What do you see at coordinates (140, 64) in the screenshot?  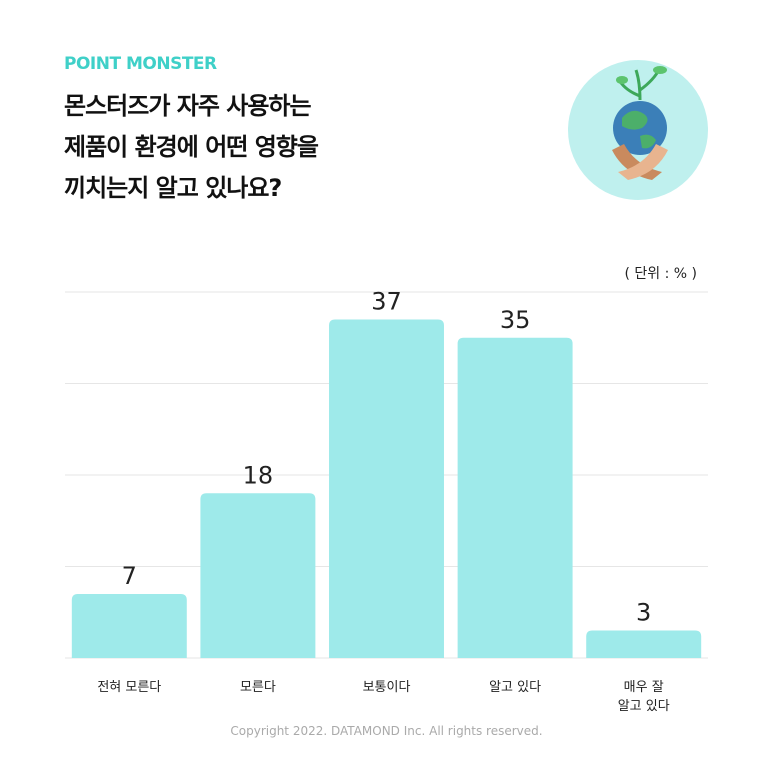 I see `brand: POINT MONSTER` at bounding box center [140, 64].